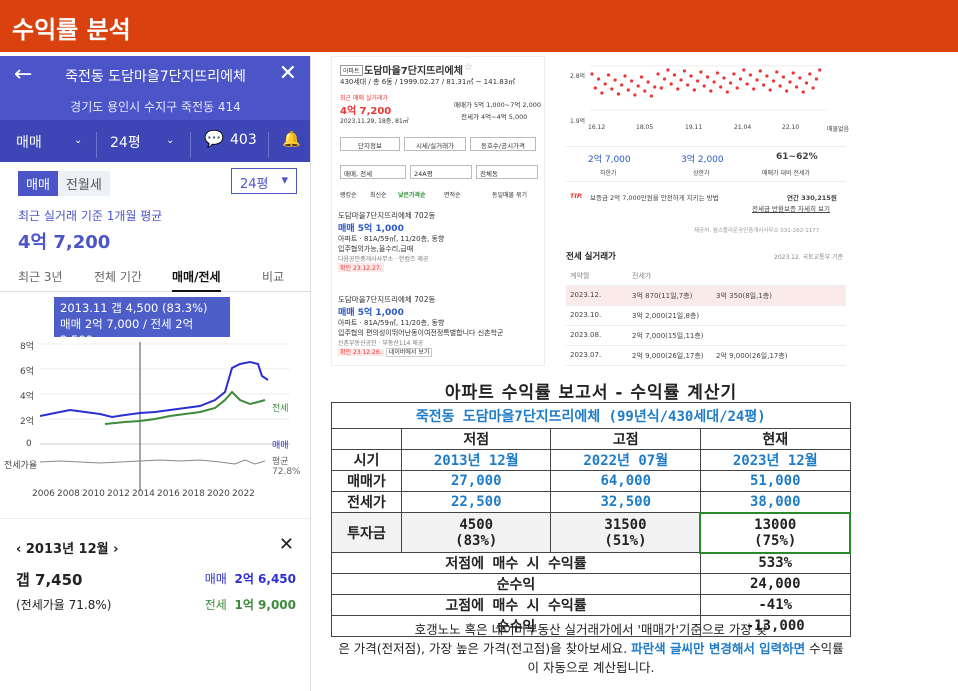 This screenshot has height=691, width=958. What do you see at coordinates (370, 144) in the screenshot?
I see `tab-complex-info: 단지정보` at bounding box center [370, 144].